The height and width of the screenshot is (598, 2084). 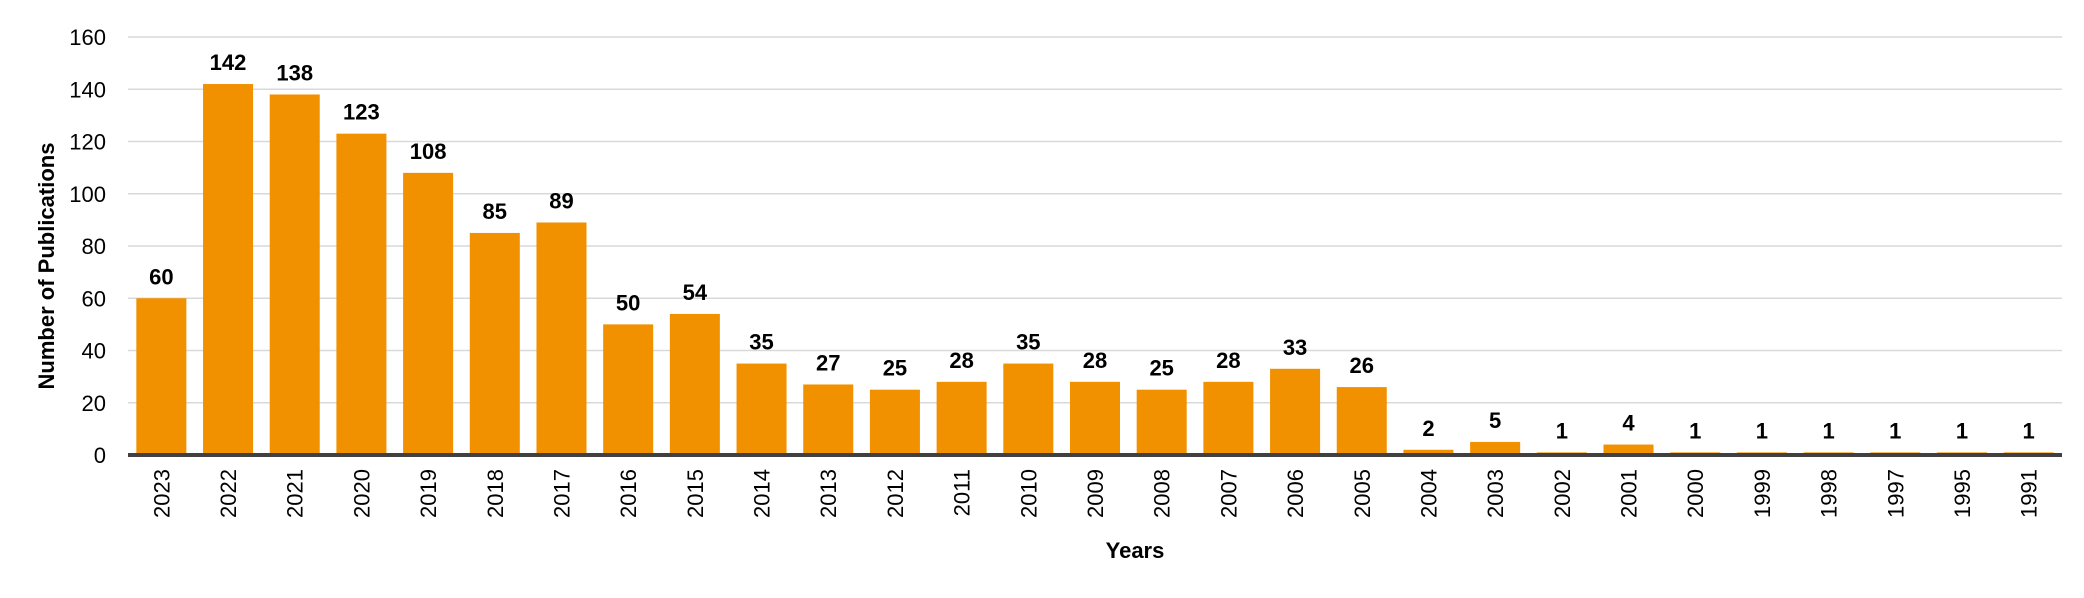 I want to click on x-tick-label: 2015, so click(x=695, y=493).